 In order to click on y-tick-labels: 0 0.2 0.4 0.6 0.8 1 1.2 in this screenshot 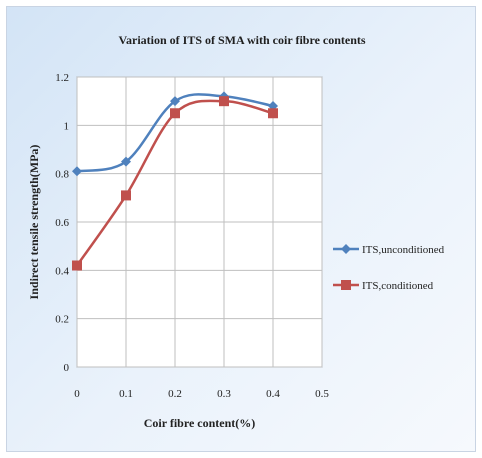, I will do `click(62, 223)`.